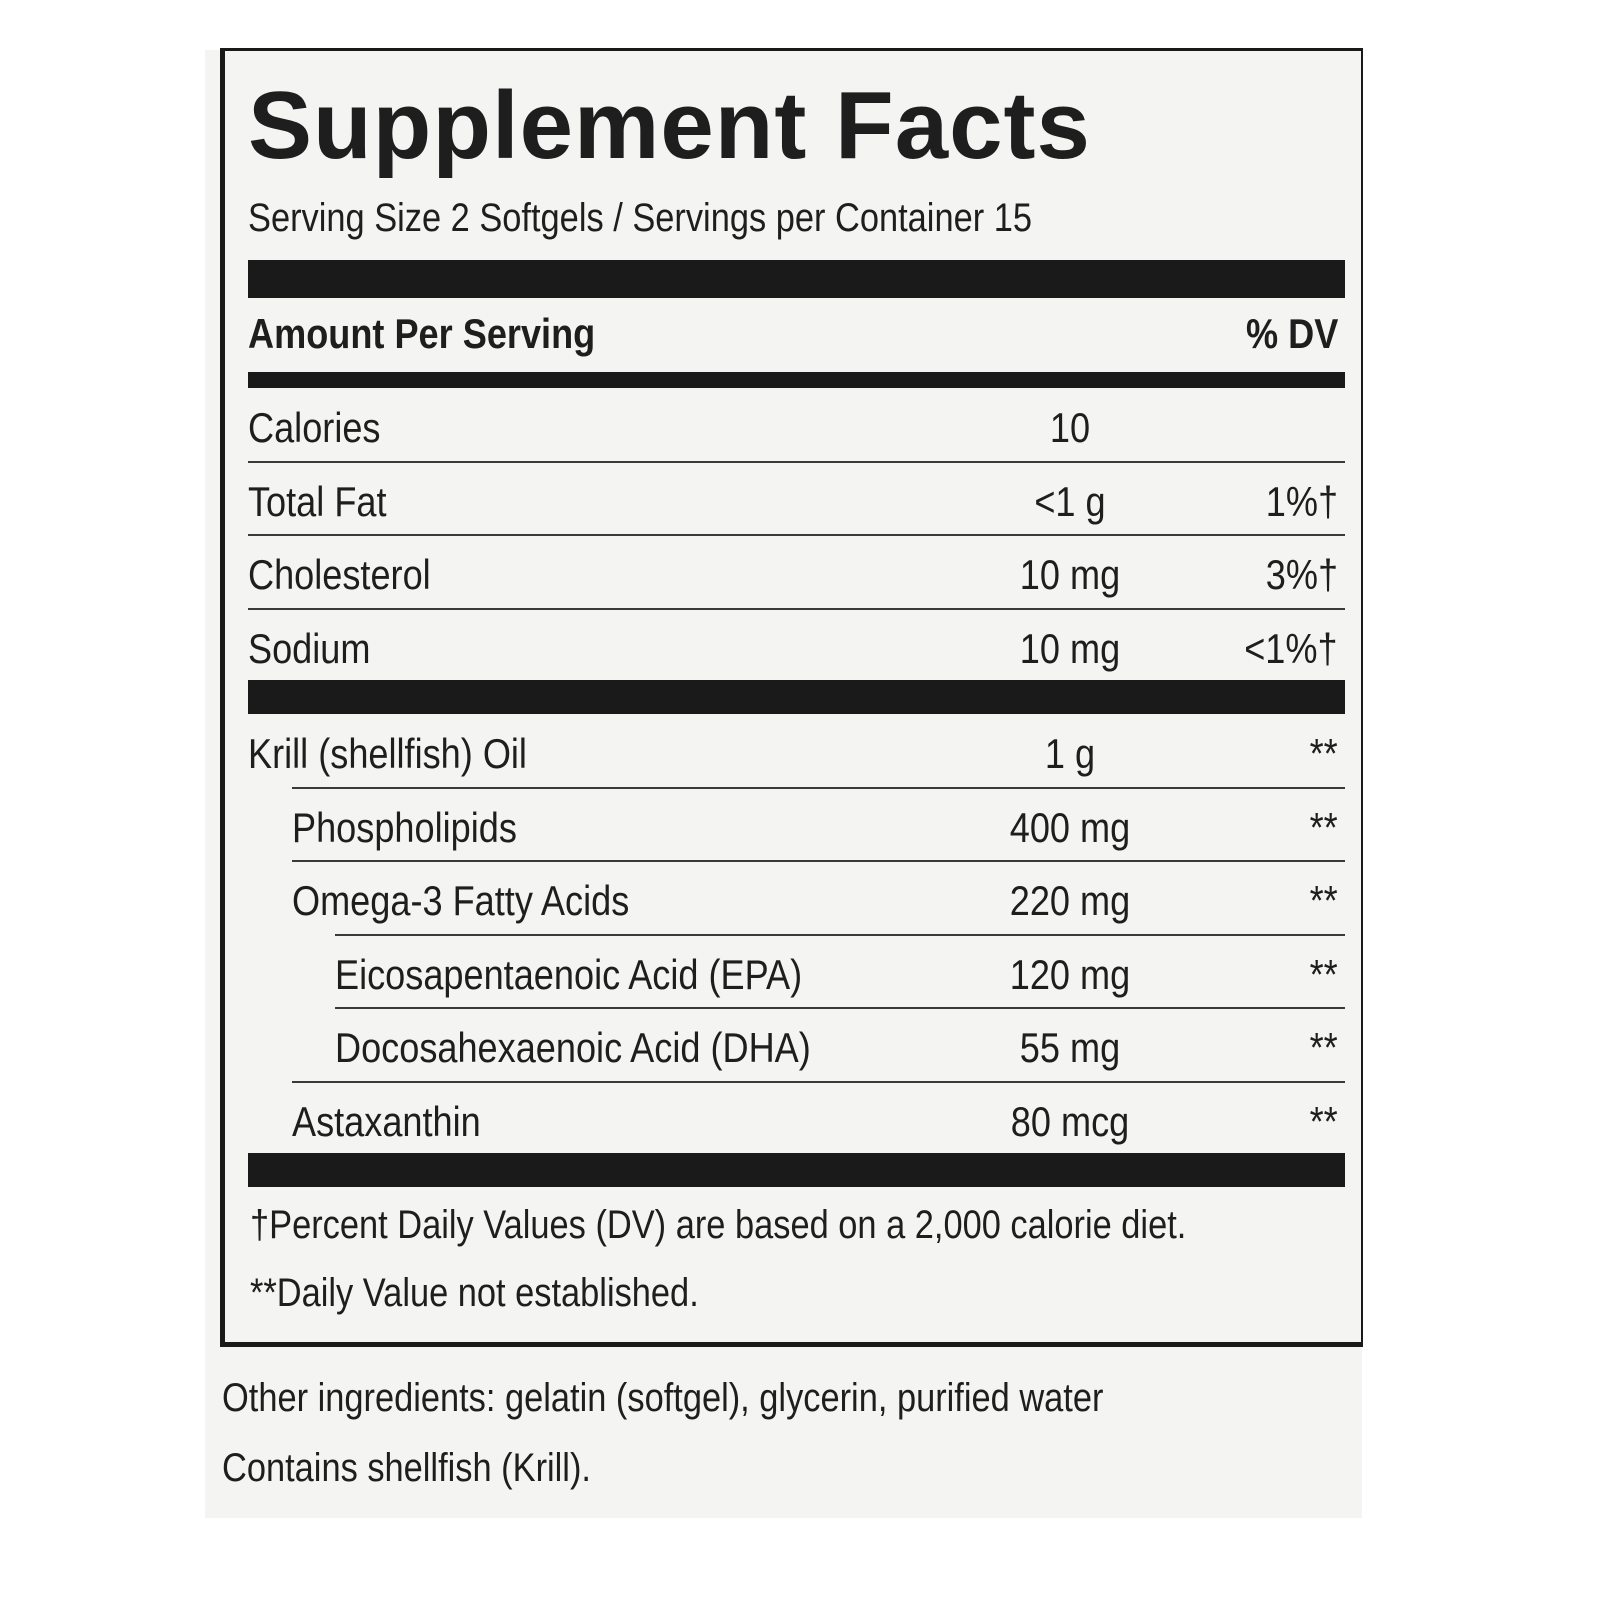  What do you see at coordinates (314, 427) in the screenshot?
I see `nutrient-name: Calories` at bounding box center [314, 427].